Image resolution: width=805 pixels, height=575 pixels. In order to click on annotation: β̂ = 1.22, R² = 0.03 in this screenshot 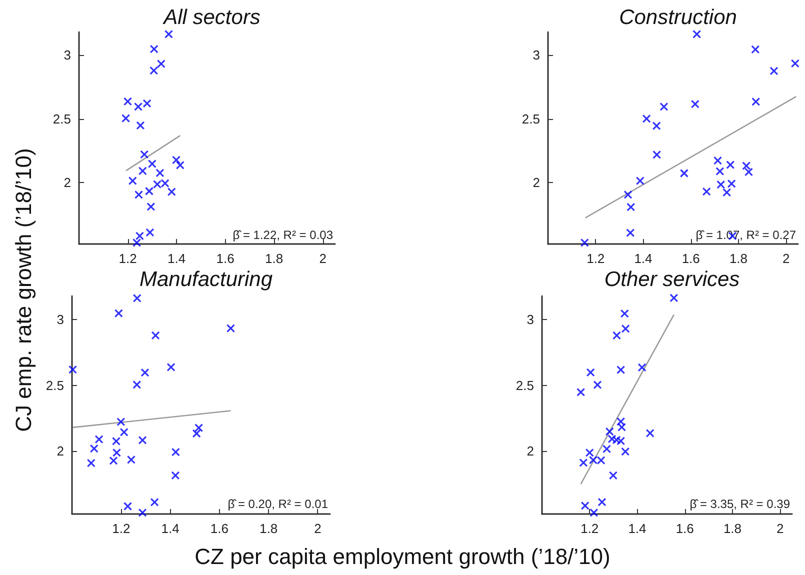, I will do `click(283, 235)`.